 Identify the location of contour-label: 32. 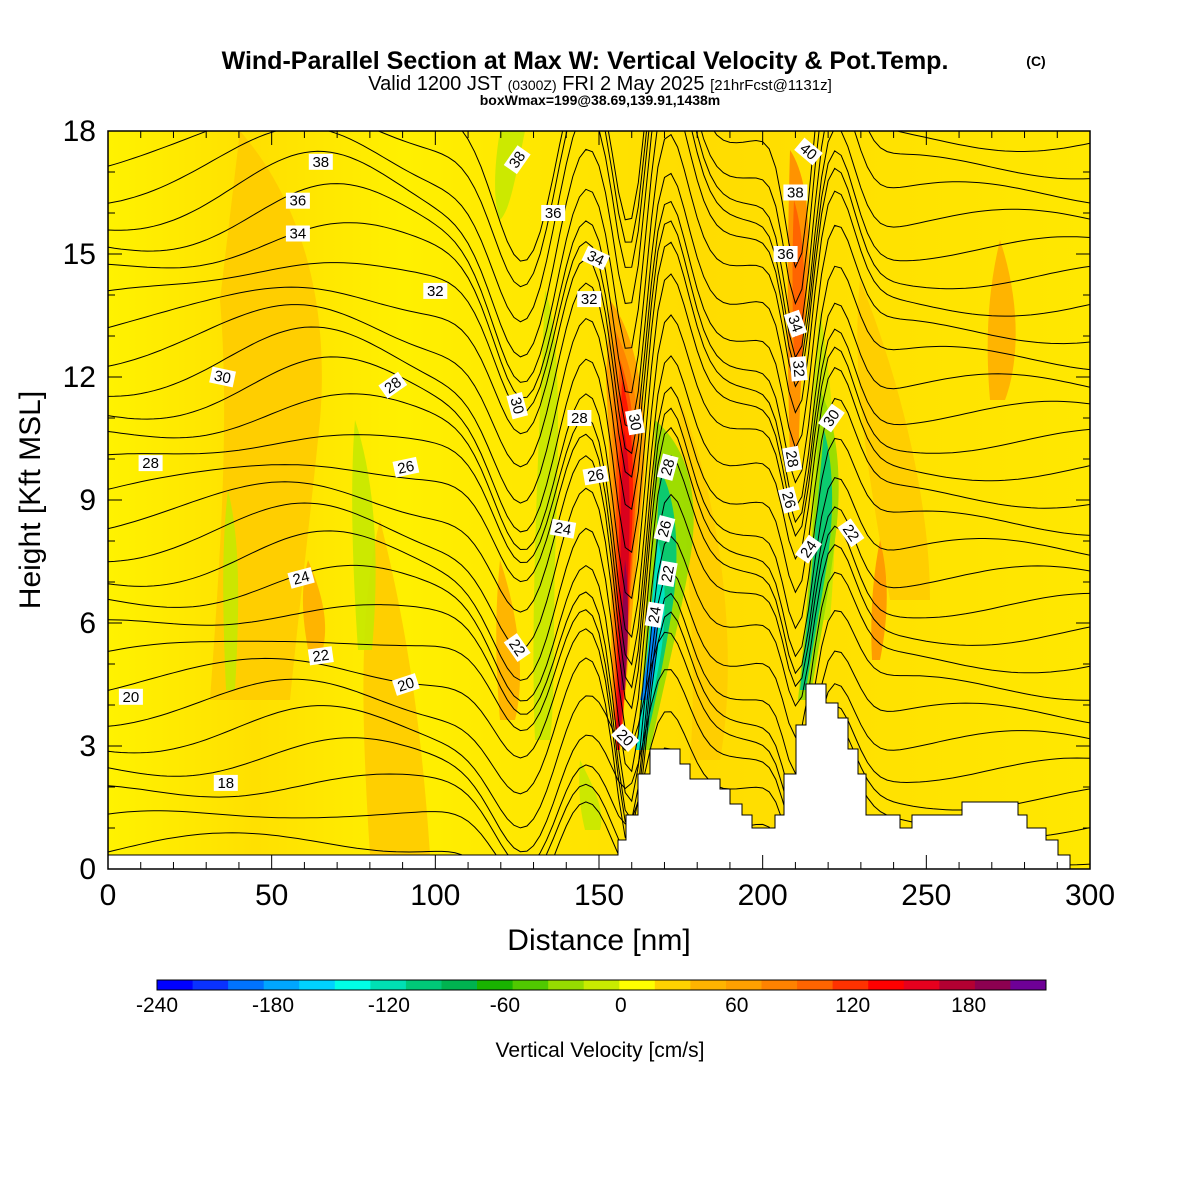
(798, 369).